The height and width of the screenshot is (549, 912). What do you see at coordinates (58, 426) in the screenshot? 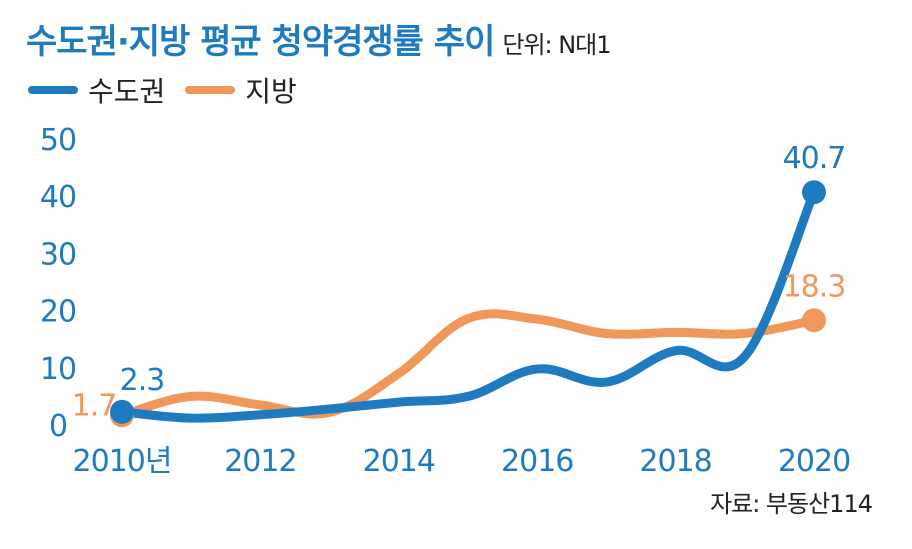
I see `y-tick-label: 0` at bounding box center [58, 426].